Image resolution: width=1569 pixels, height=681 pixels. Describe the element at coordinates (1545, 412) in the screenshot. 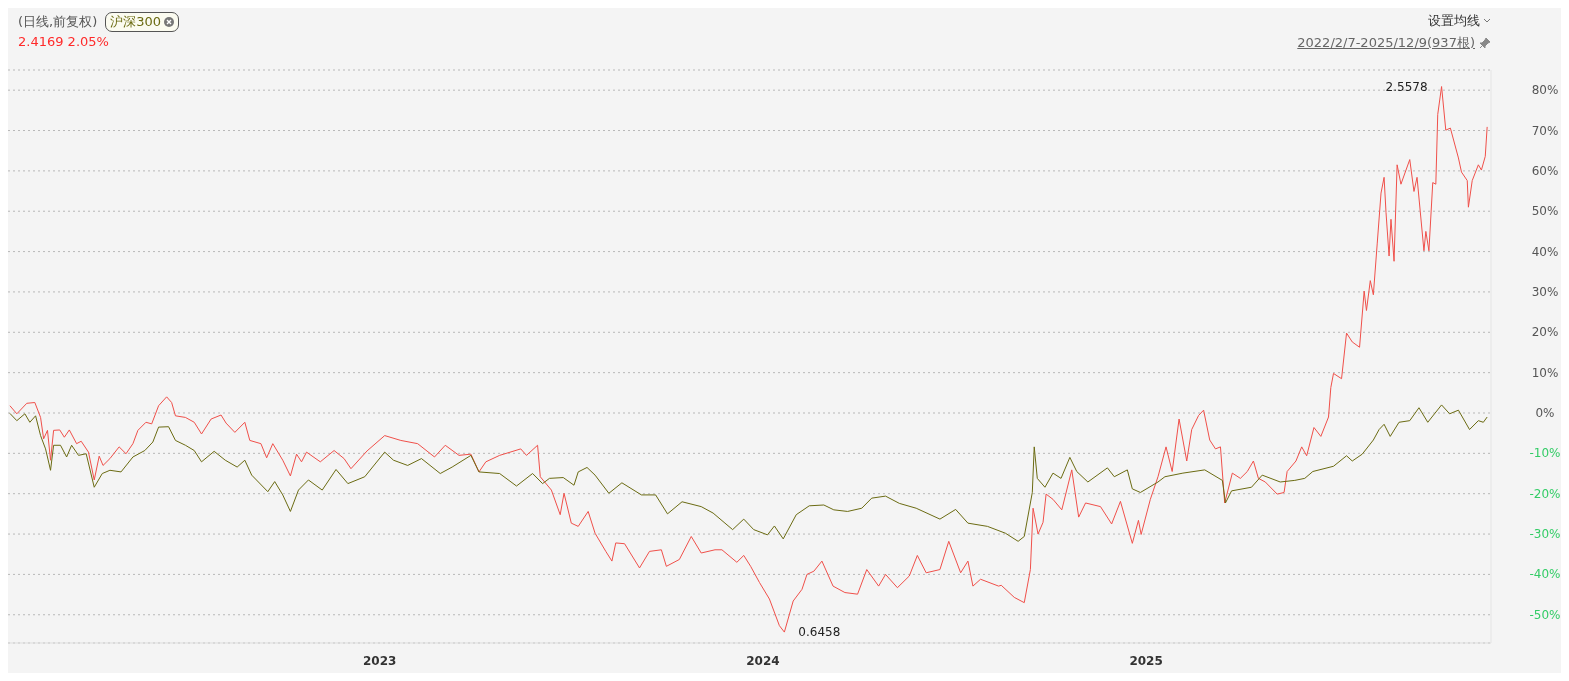

I see `y-tick-label: 0%` at that location.